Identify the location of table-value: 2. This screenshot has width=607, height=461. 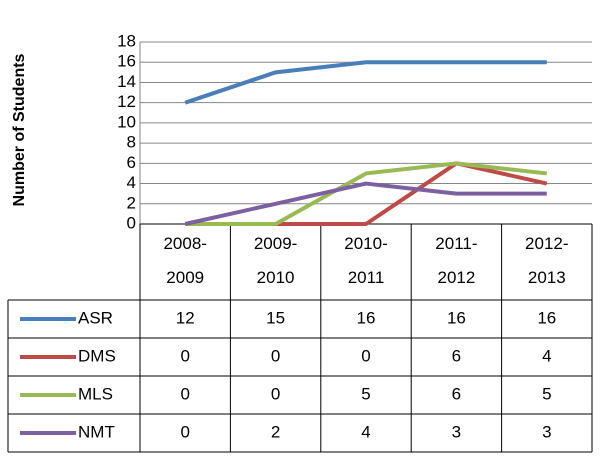
(275, 431).